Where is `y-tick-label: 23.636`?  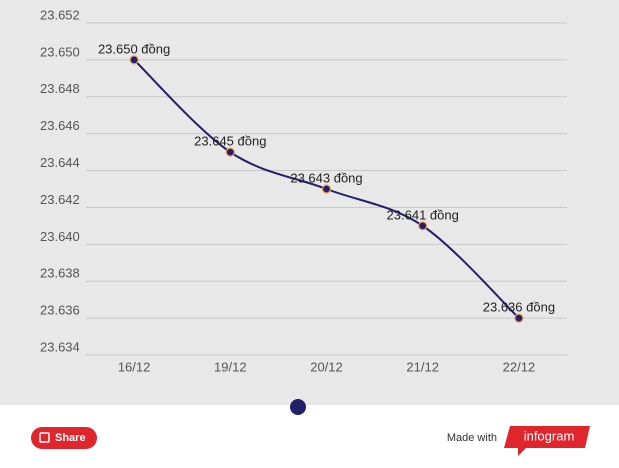
y-tick-label: 23.636 is located at coordinates (60, 310).